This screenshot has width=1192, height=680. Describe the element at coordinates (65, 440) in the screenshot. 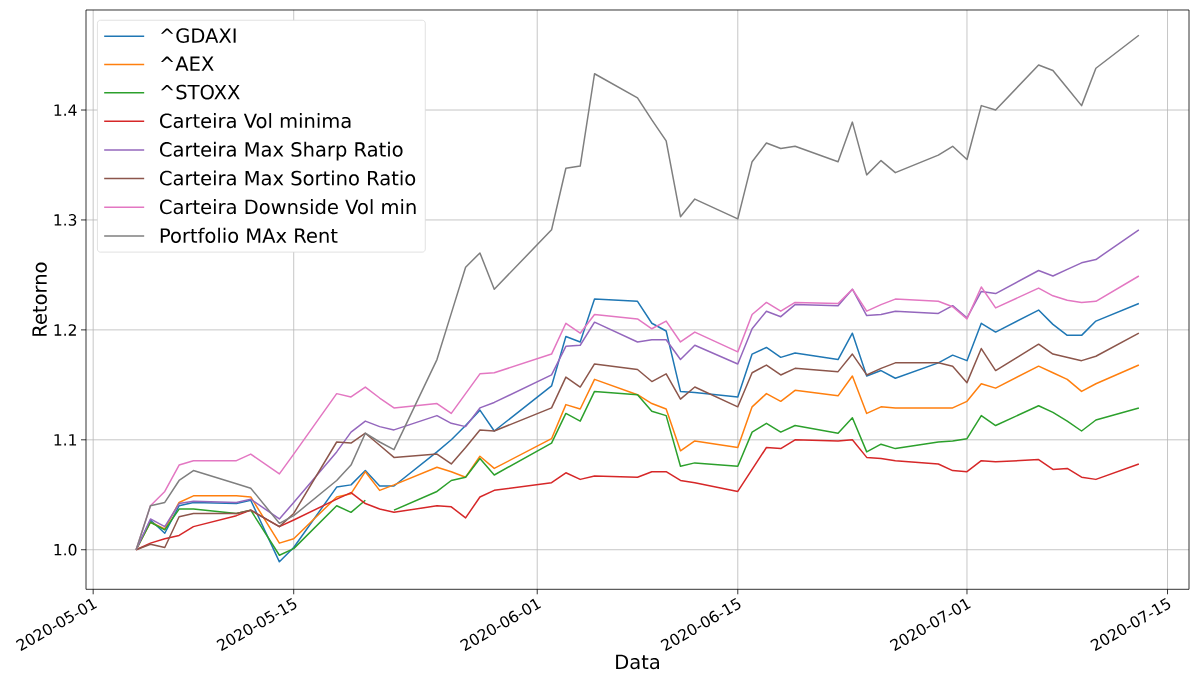

I see `y-tick-label: 1.1` at that location.